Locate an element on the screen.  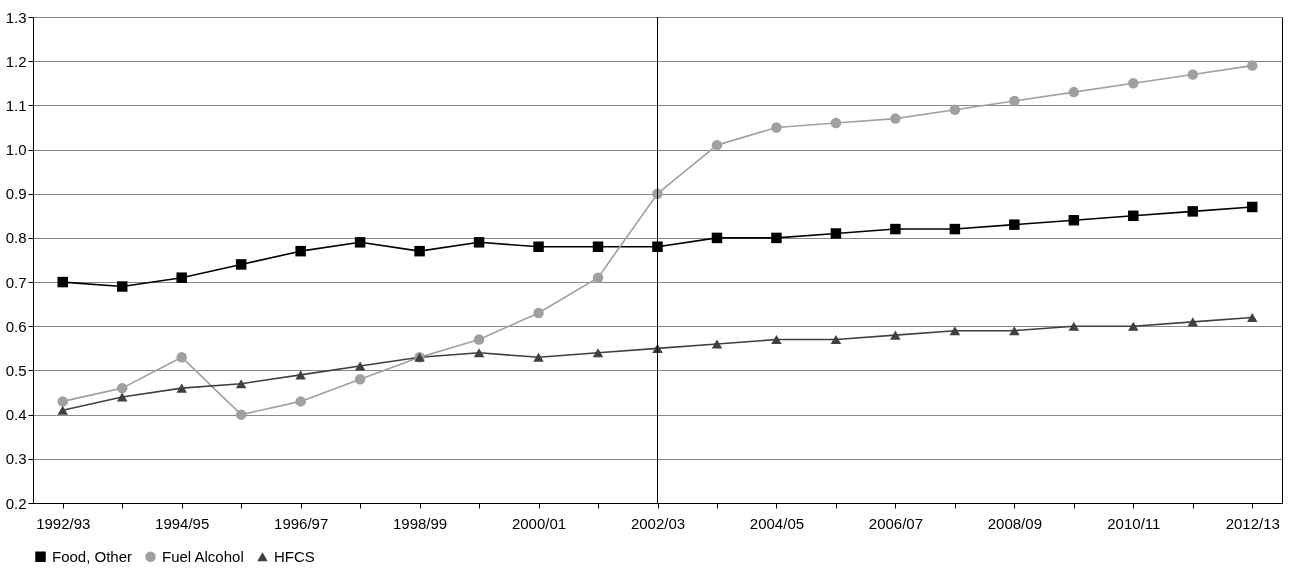
x-tick-label: 2002/03 is located at coordinates (658, 523).